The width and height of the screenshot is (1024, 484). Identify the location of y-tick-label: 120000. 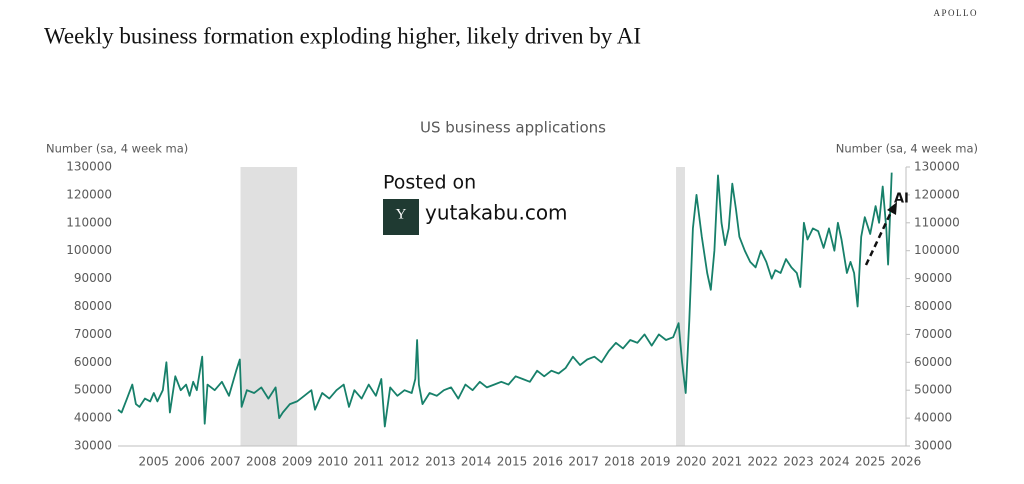
(89, 194).